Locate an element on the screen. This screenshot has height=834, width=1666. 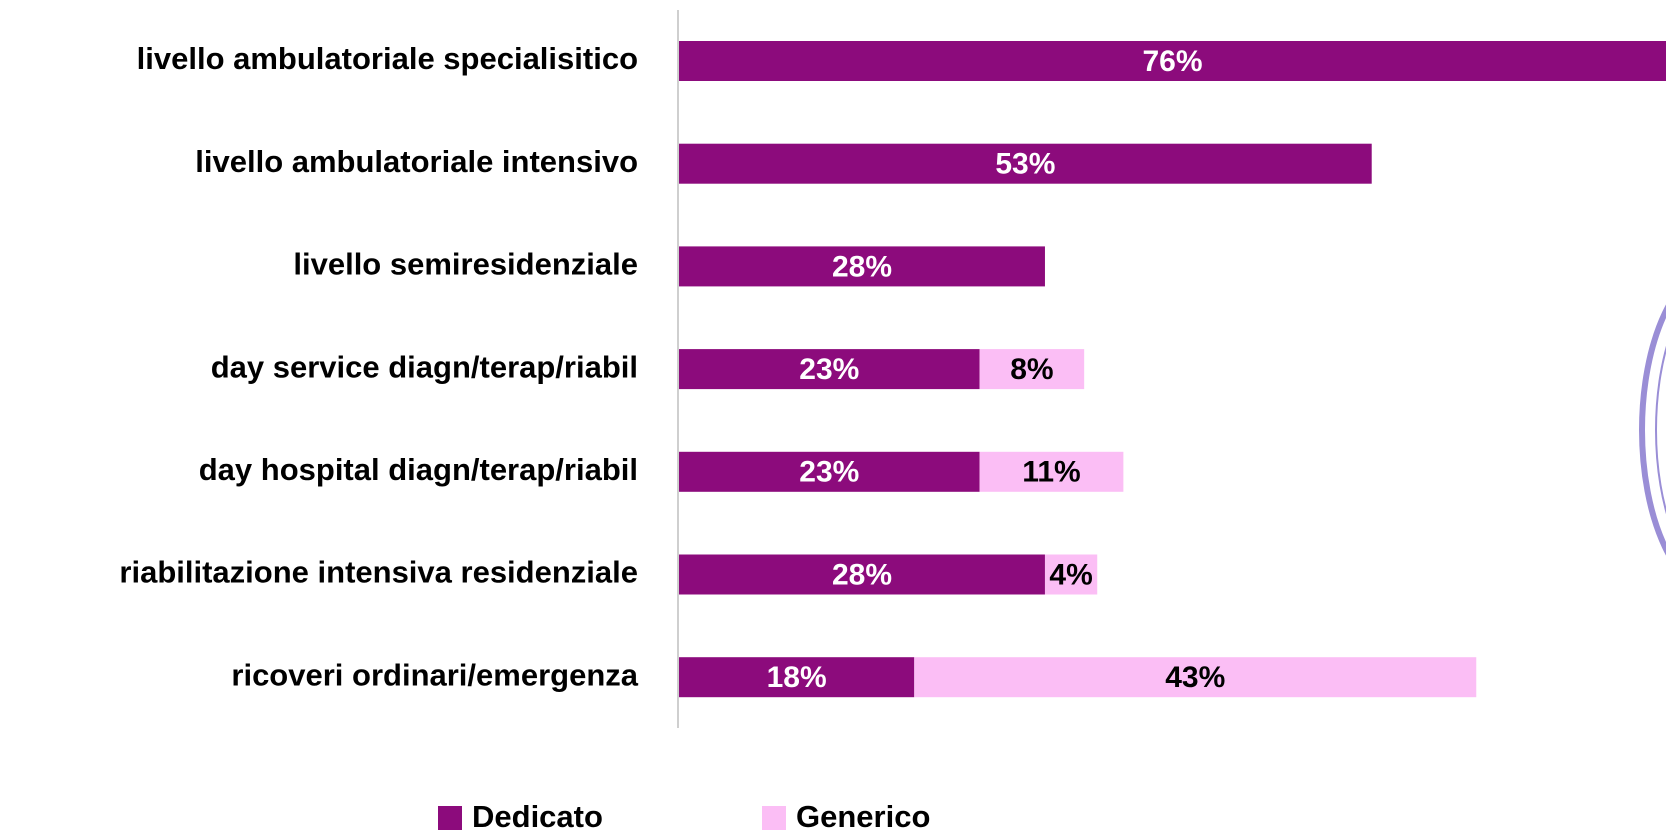
legend-label: Generico is located at coordinates (863, 816).